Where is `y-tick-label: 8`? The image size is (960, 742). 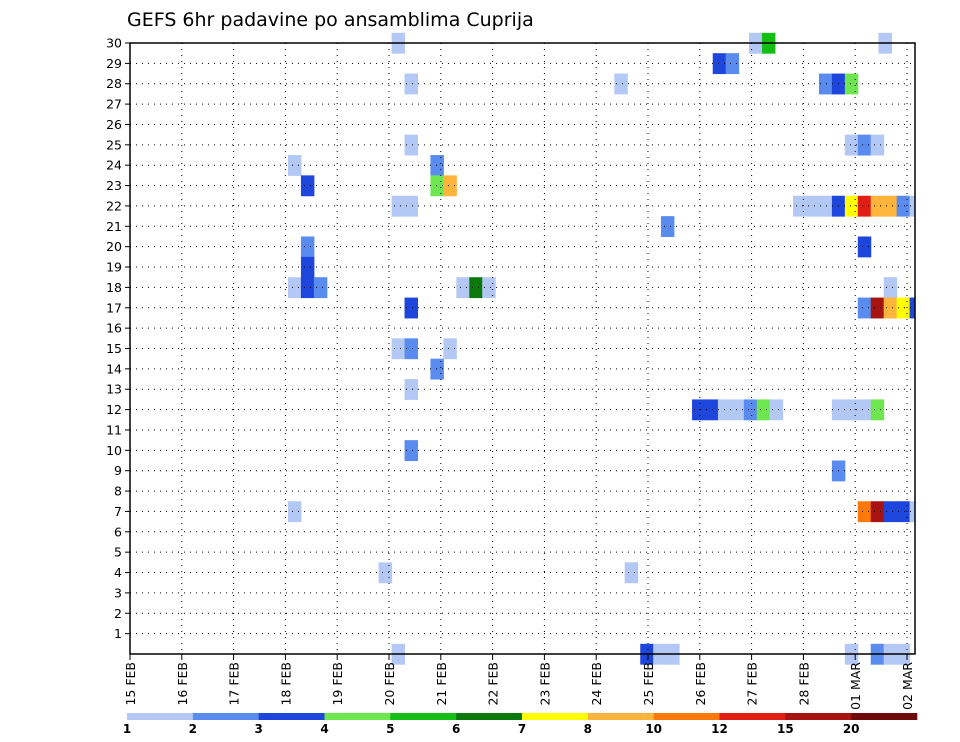
y-tick-label: 8 is located at coordinates (118, 491).